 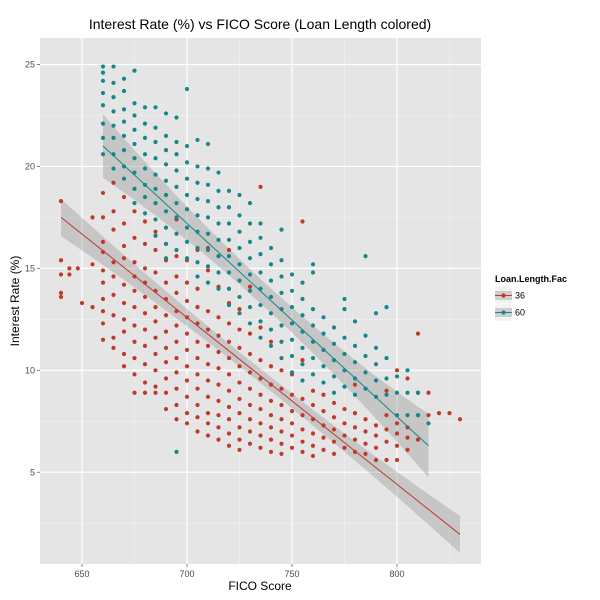 I want to click on x-axis-ticks: 650 700 750 800, so click(x=239, y=571).